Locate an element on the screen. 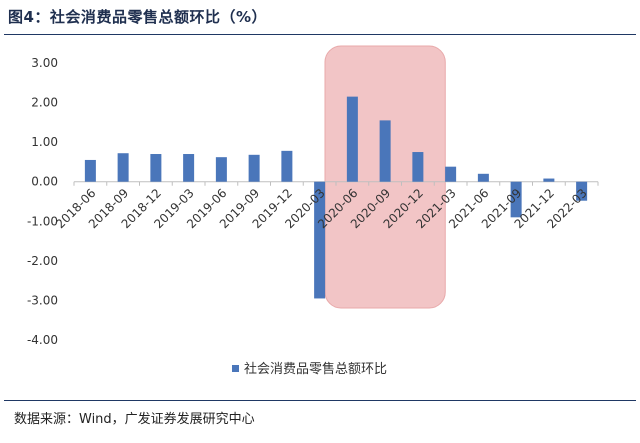 This screenshot has height=443, width=640. y-tick-label: -3.00 is located at coordinates (42, 300).